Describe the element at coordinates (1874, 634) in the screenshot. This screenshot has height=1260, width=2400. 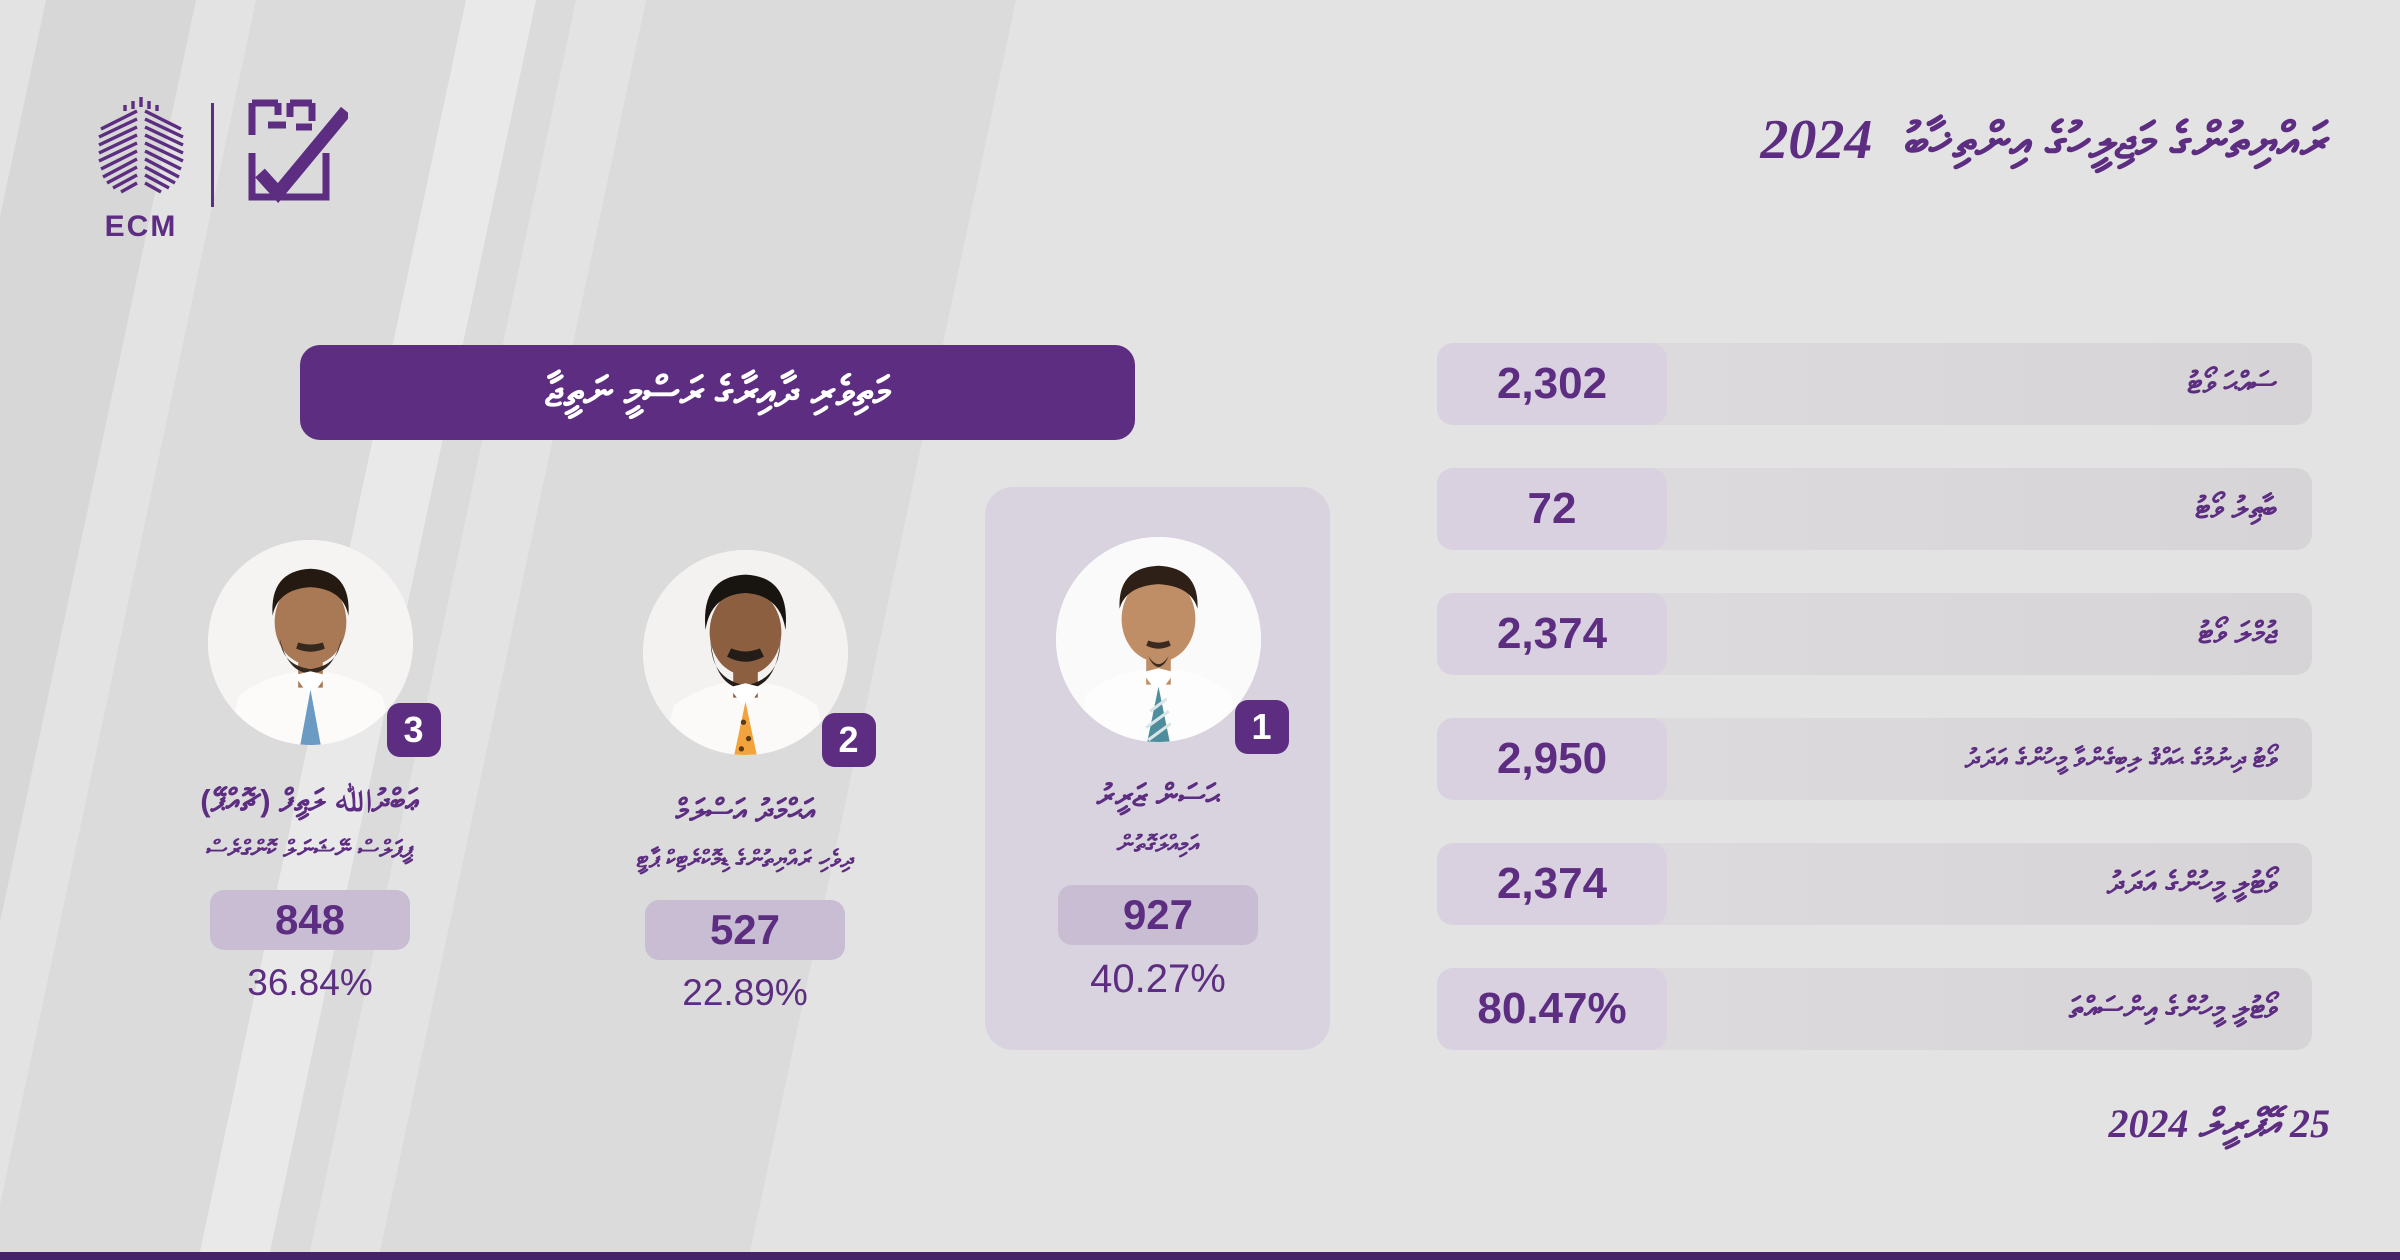
I see `stat-row-total-votes: ޖުމްލަ ވޯޓު 2,374` at that location.